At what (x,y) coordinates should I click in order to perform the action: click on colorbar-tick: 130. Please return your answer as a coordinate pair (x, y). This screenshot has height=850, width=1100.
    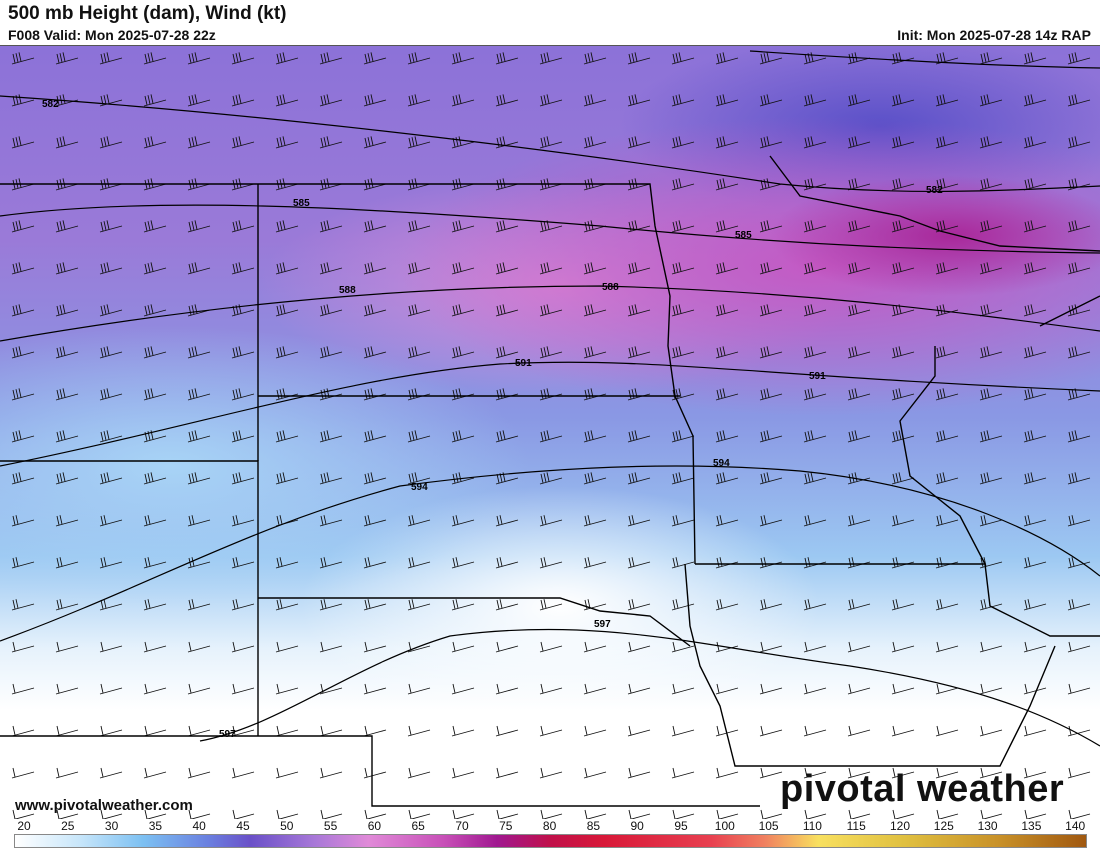
    Looking at the image, I should click on (987, 826).